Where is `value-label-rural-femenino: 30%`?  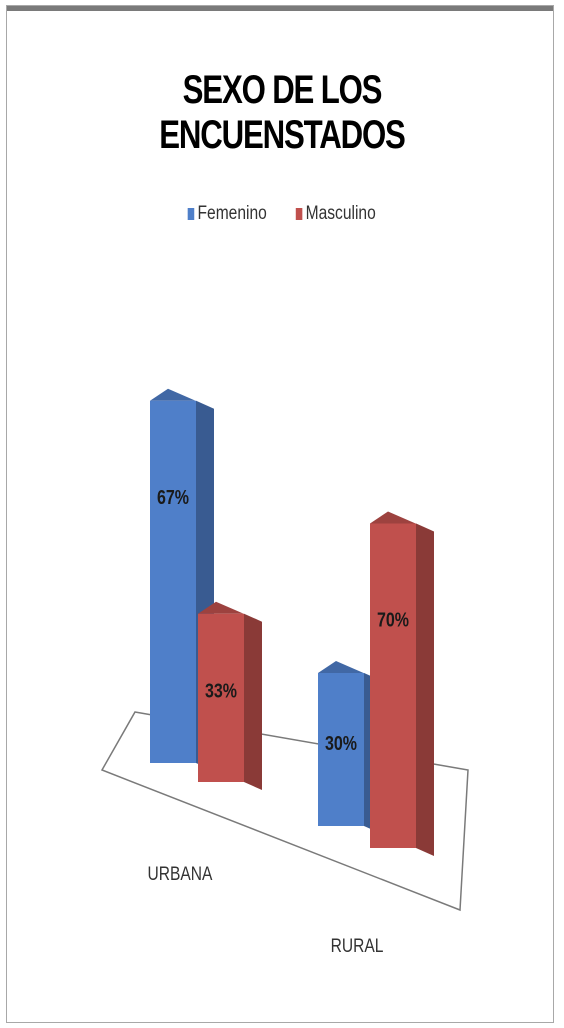 value-label-rural-femenino: 30% is located at coordinates (341, 743).